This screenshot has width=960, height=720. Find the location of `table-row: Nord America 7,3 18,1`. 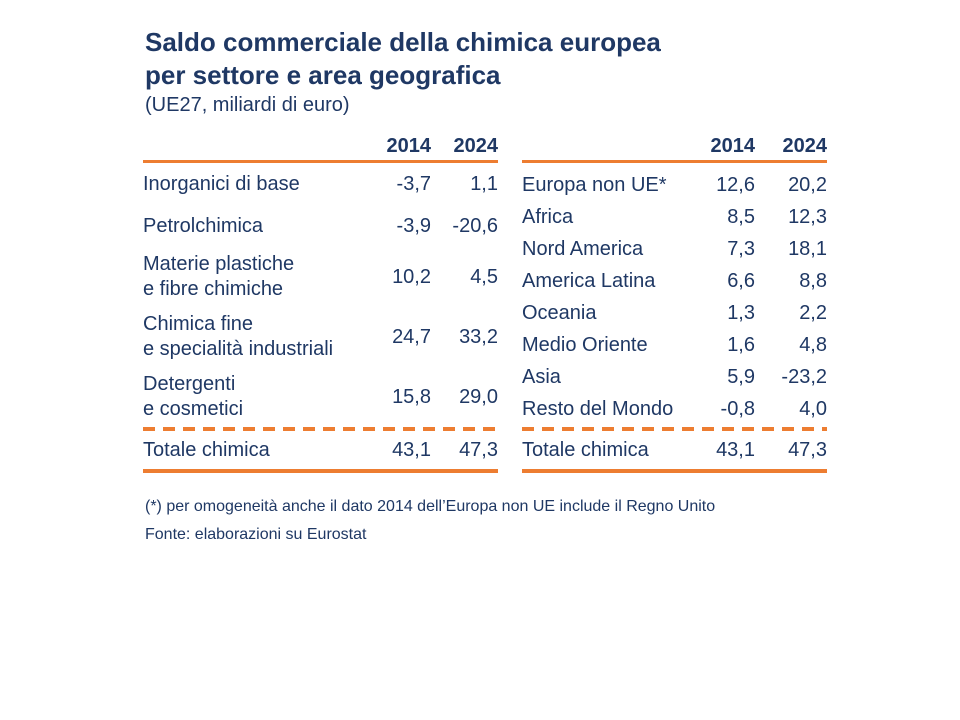

table-row: Nord America 7,3 18,1 is located at coordinates (674, 249).